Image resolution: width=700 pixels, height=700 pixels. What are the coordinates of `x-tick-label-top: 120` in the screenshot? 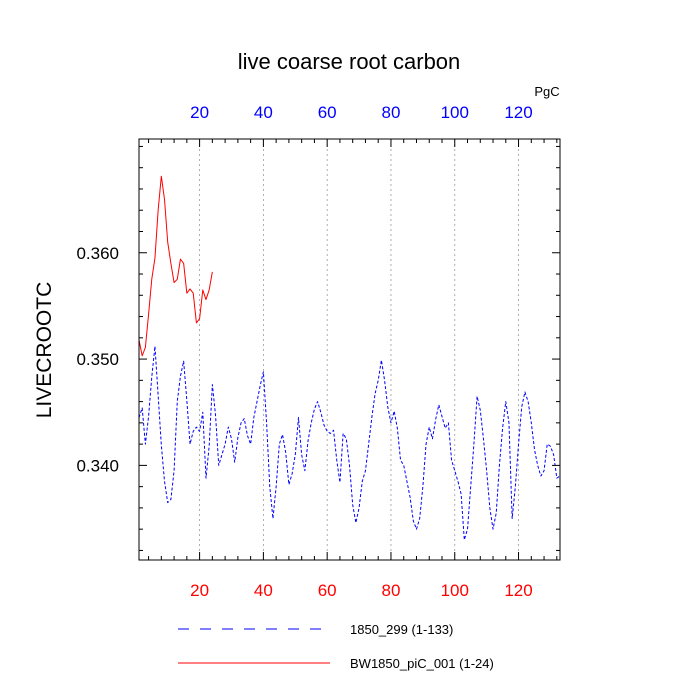 It's located at (518, 112).